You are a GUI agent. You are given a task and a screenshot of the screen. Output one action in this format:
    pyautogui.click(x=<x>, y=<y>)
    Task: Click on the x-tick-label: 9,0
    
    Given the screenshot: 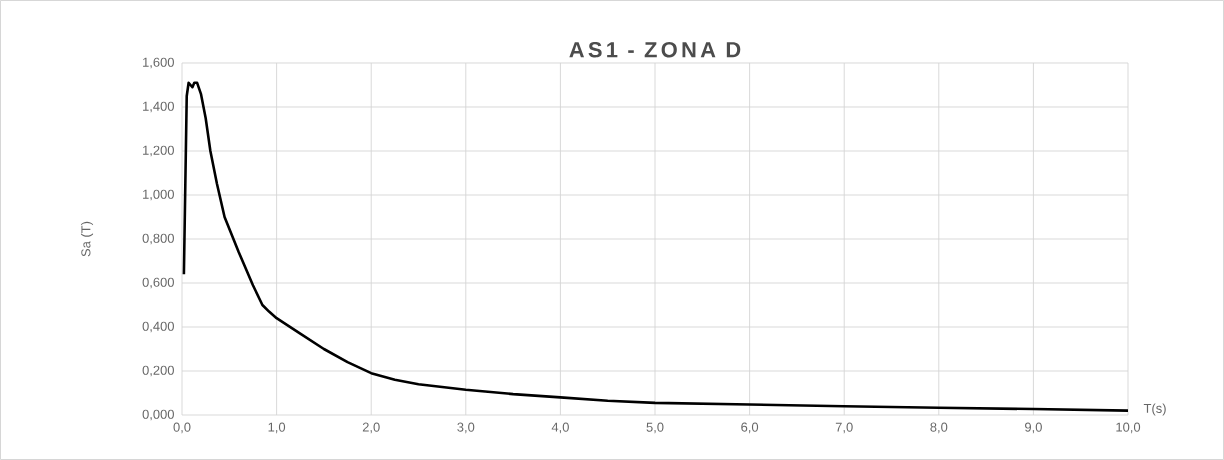 What is the action you would take?
    pyautogui.click(x=1033, y=428)
    